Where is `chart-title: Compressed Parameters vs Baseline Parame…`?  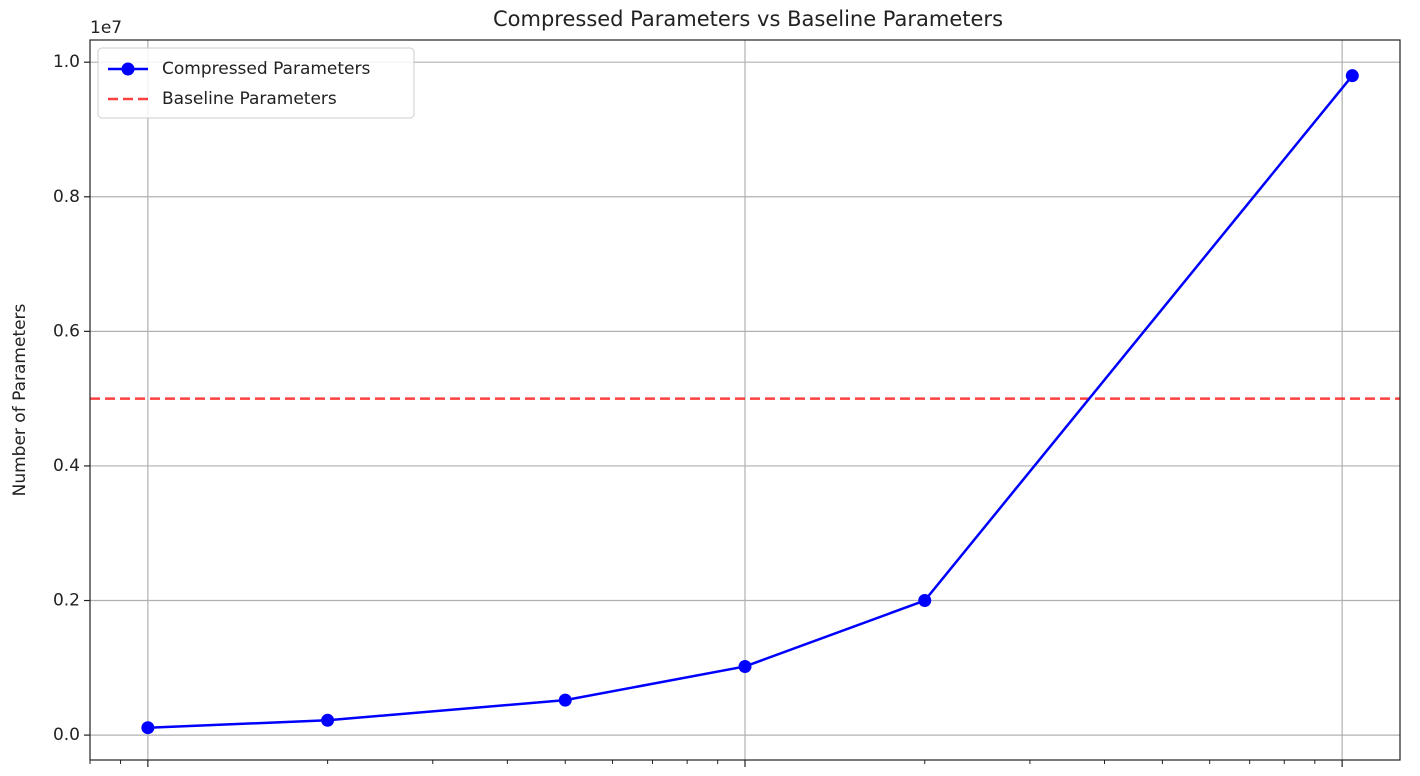
chart-title: Compressed Parameters vs Baseline Parame… is located at coordinates (748, 19).